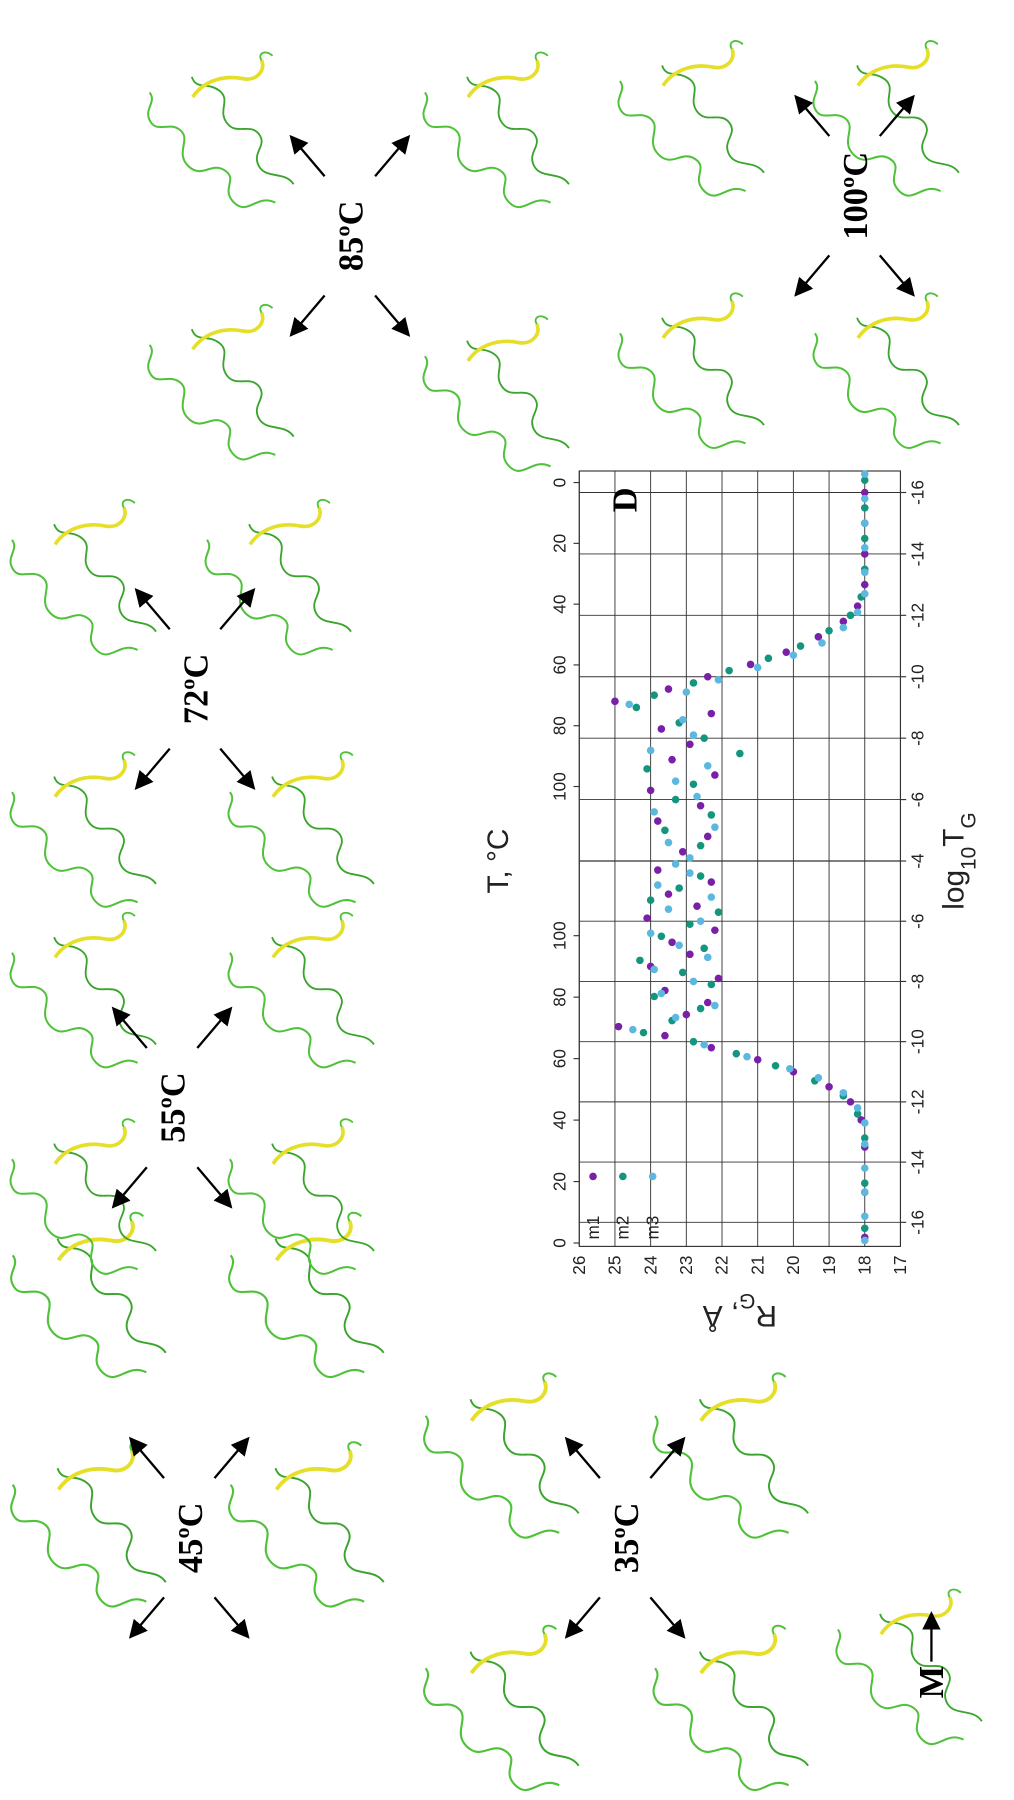  Describe the element at coordinates (560, 725) in the screenshot. I see `x2-tick-label: 80` at that location.